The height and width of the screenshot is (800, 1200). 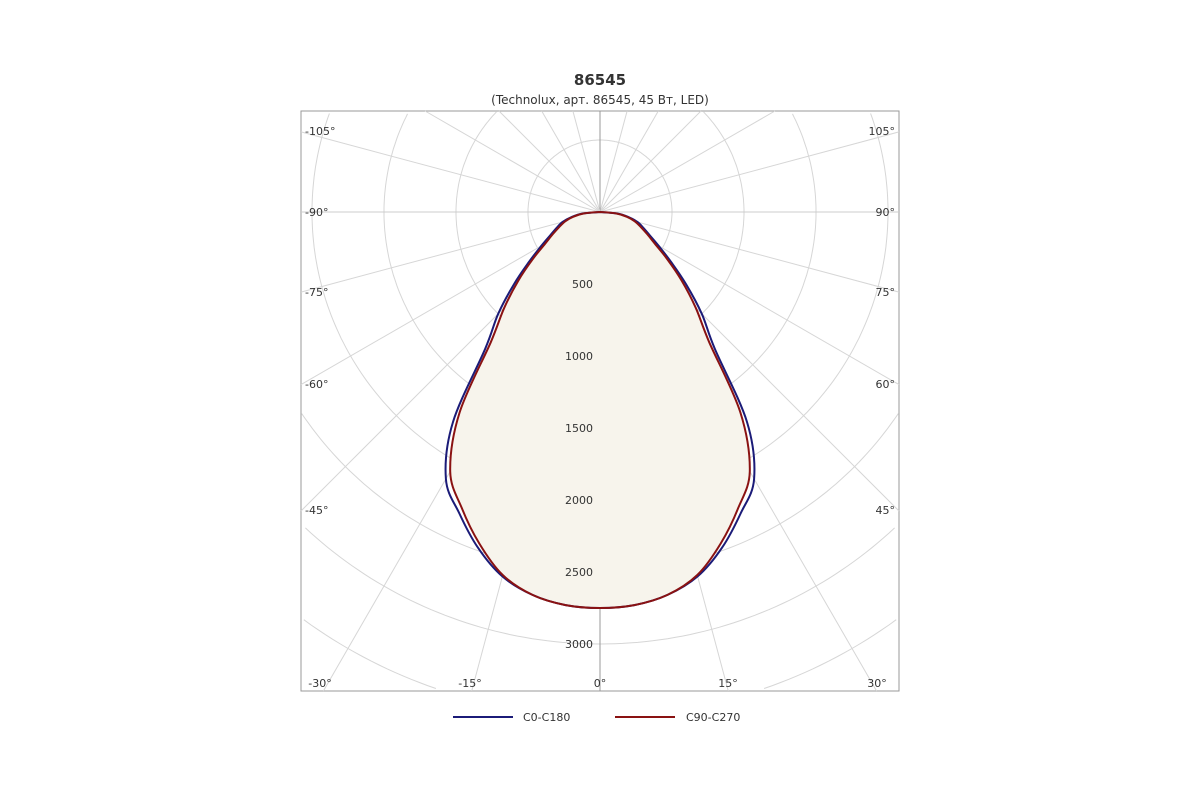 I want to click on radial-tick-label: 1500, so click(x=579, y=428).